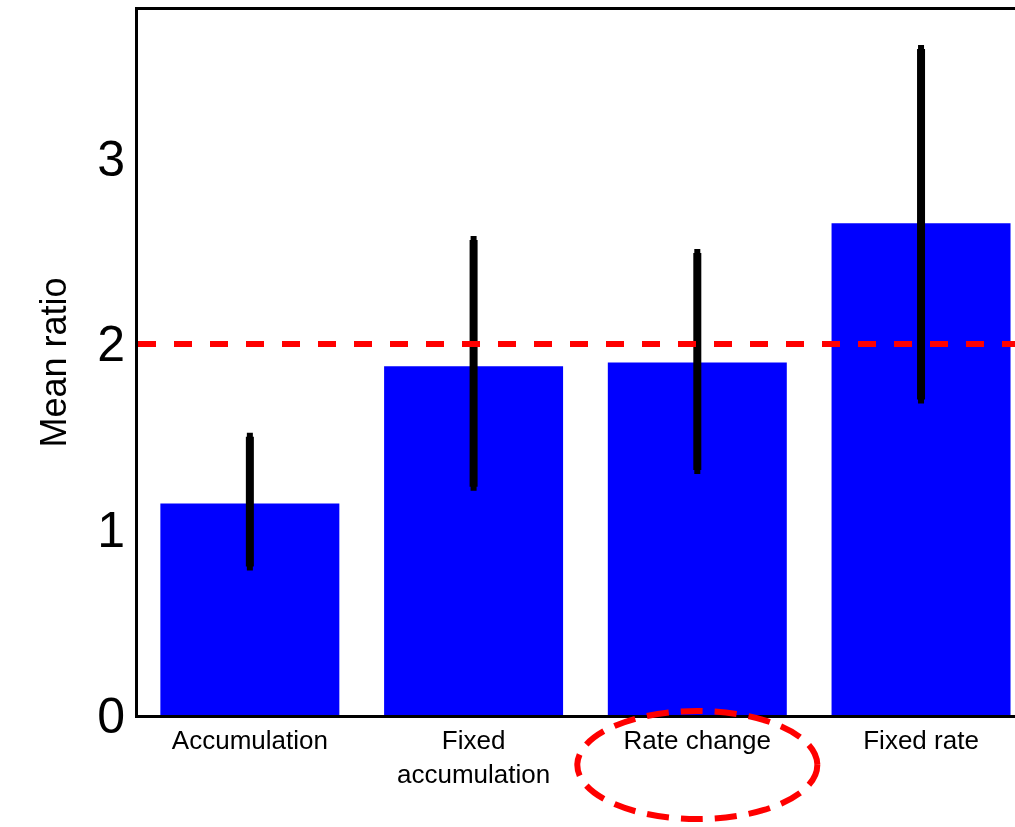 This screenshot has width=1015, height=827. I want to click on x-tick-label: Fixed rate, so click(921, 740).